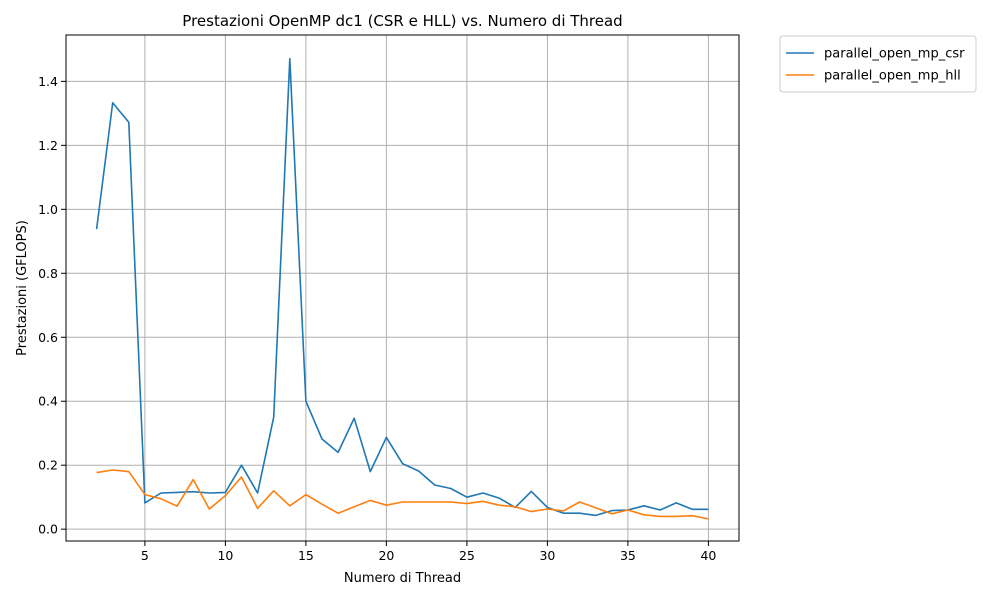  What do you see at coordinates (48, 465) in the screenshot?
I see `y-tick-label: 0.2` at bounding box center [48, 465].